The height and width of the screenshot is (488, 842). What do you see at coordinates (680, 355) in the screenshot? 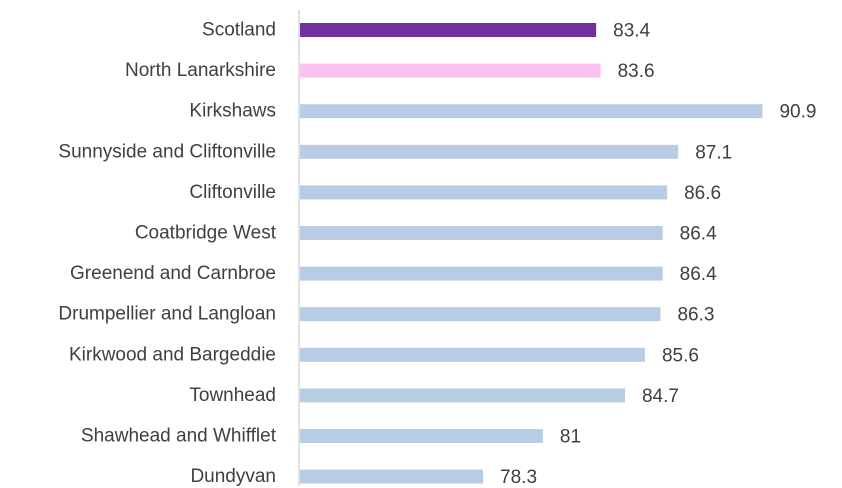
I see `value-label: 85.6` at bounding box center [680, 355].